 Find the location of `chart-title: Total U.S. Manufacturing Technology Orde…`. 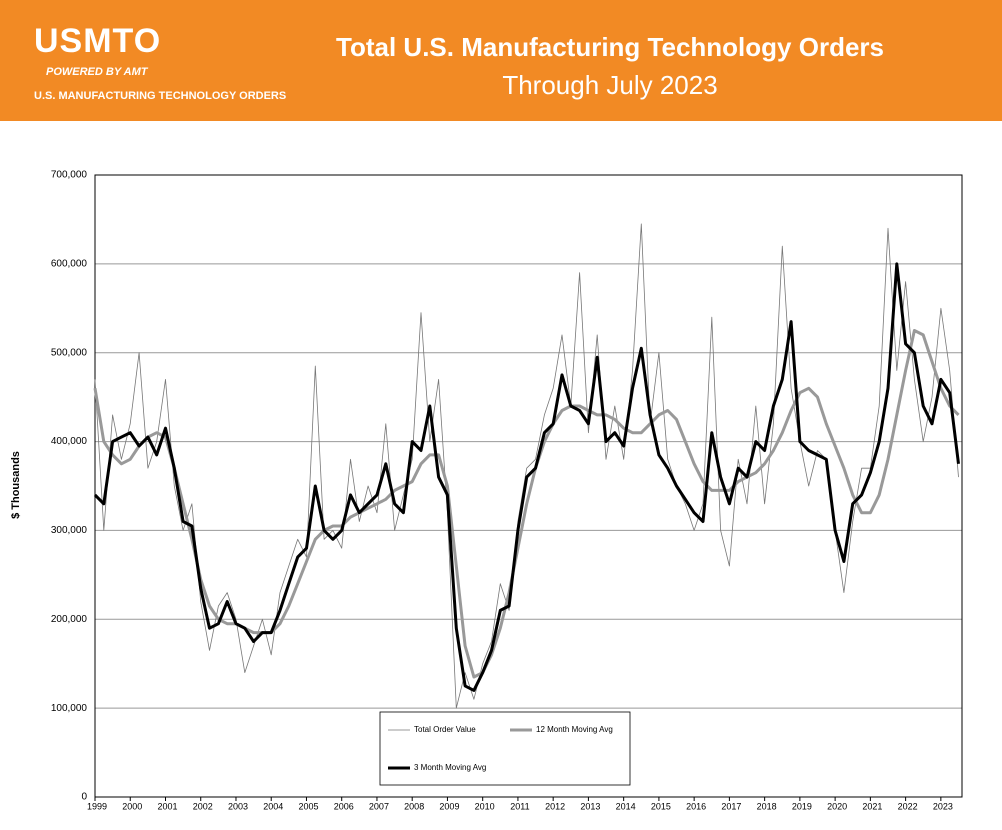

chart-title: Total U.S. Manufacturing Technology Orde… is located at coordinates (610, 47).